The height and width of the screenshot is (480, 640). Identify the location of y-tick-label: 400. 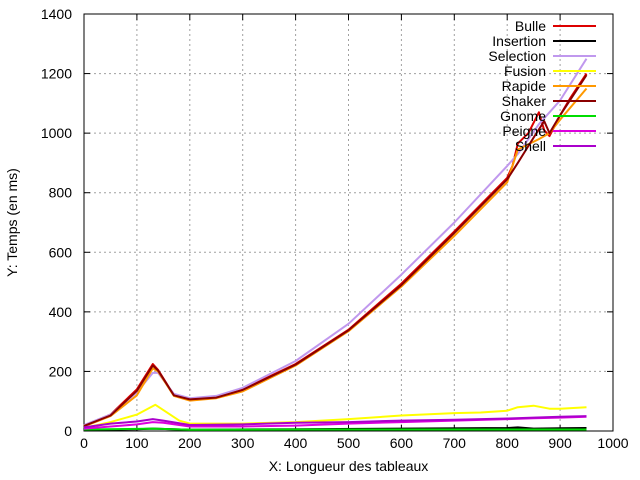
(61, 312).